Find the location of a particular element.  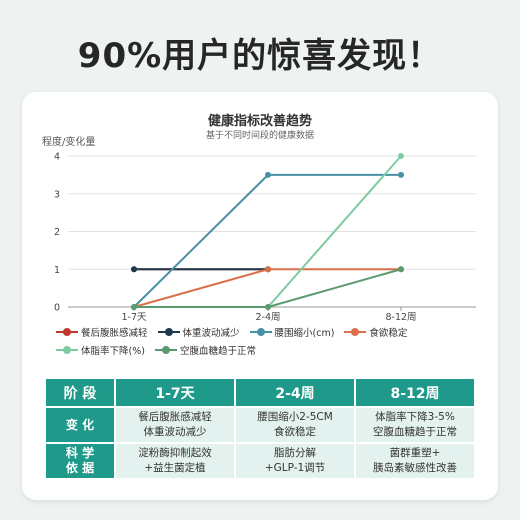

row-header-basis: 科 学 依 据 is located at coordinates (80, 461).